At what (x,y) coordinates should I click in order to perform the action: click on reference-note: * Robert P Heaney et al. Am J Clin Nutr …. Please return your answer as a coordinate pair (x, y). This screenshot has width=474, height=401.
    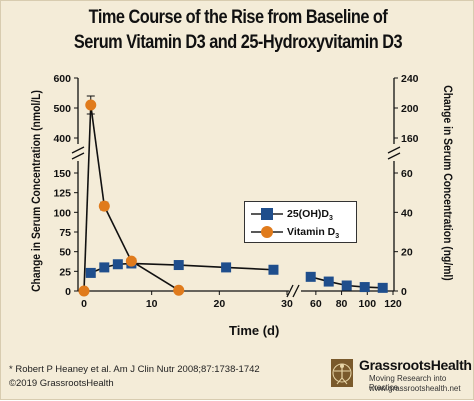
    Looking at the image, I should click on (134, 369).